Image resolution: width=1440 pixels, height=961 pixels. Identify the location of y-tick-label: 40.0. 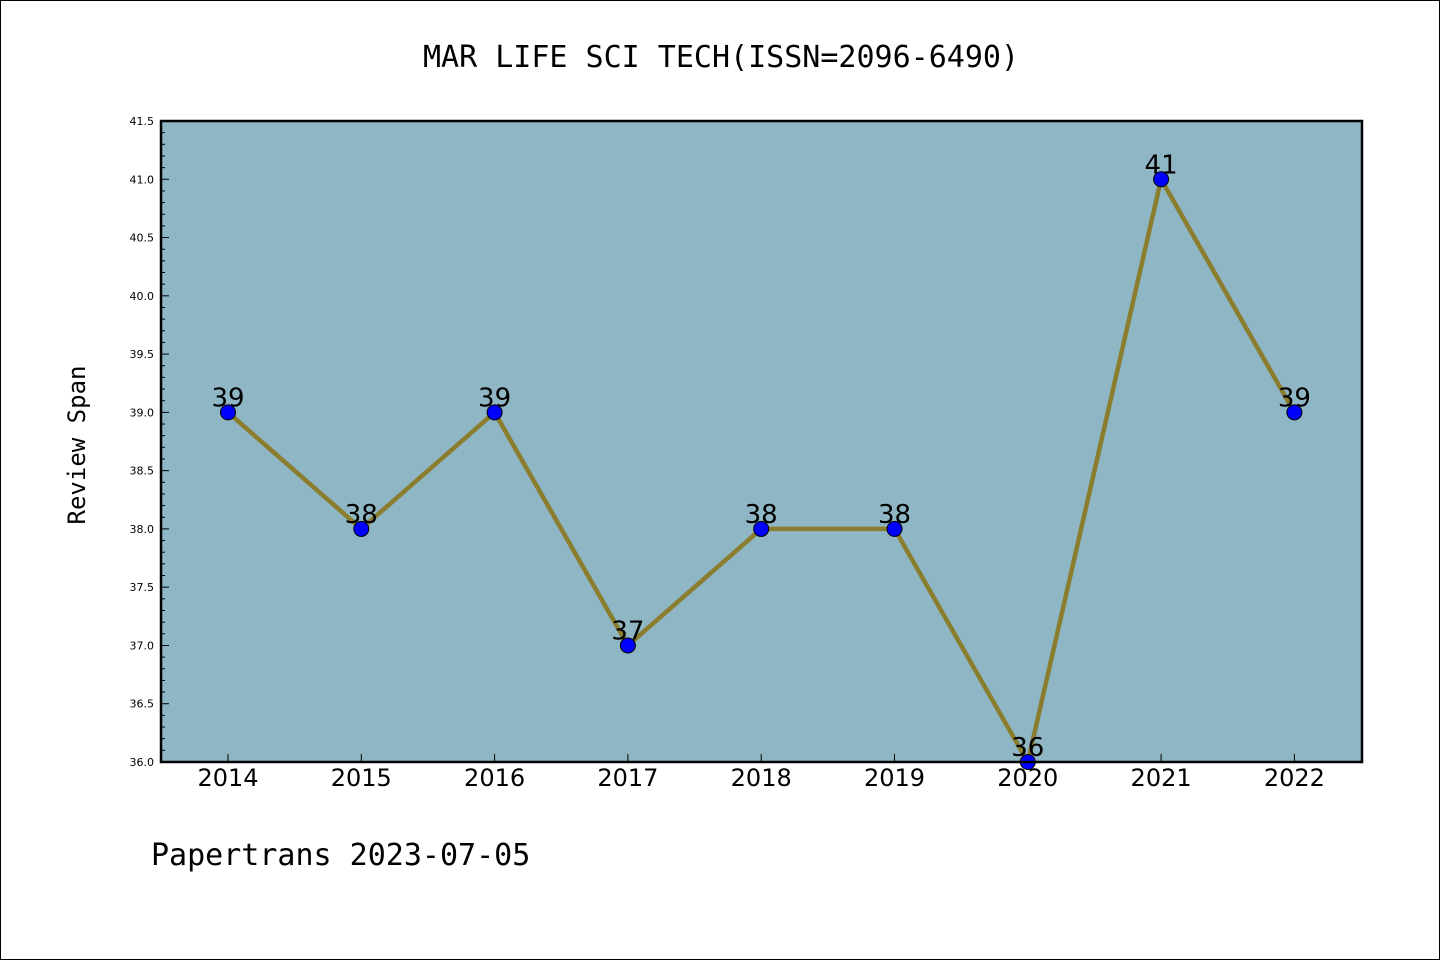
(142, 296).